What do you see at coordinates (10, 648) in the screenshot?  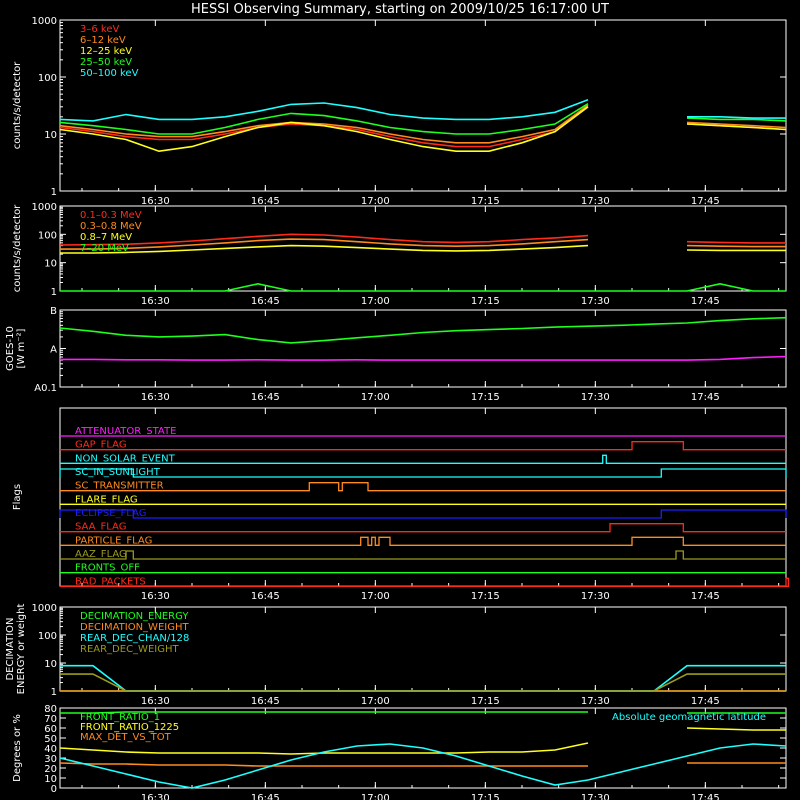 I see `y-axis-label: DECIMATION` at bounding box center [10, 648].